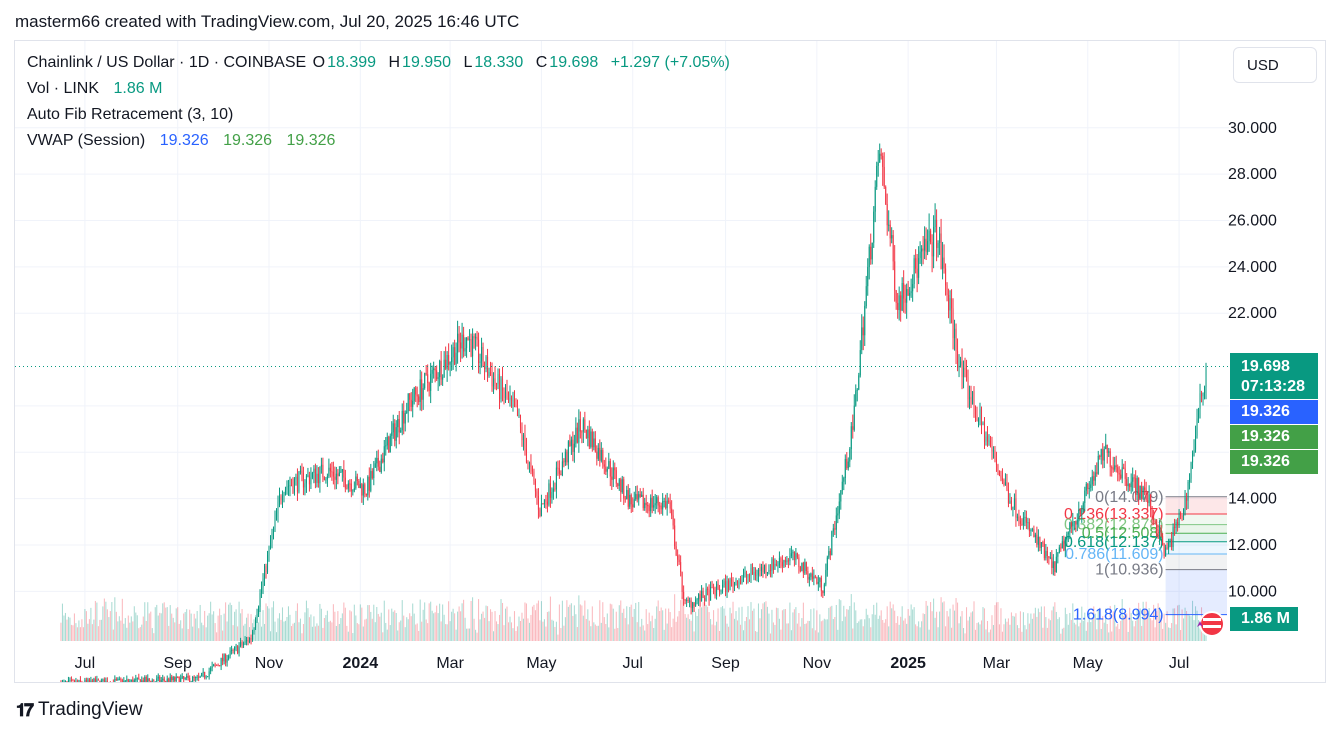  Describe the element at coordinates (1275, 65) in the screenshot. I see `currency-button: USD` at that location.